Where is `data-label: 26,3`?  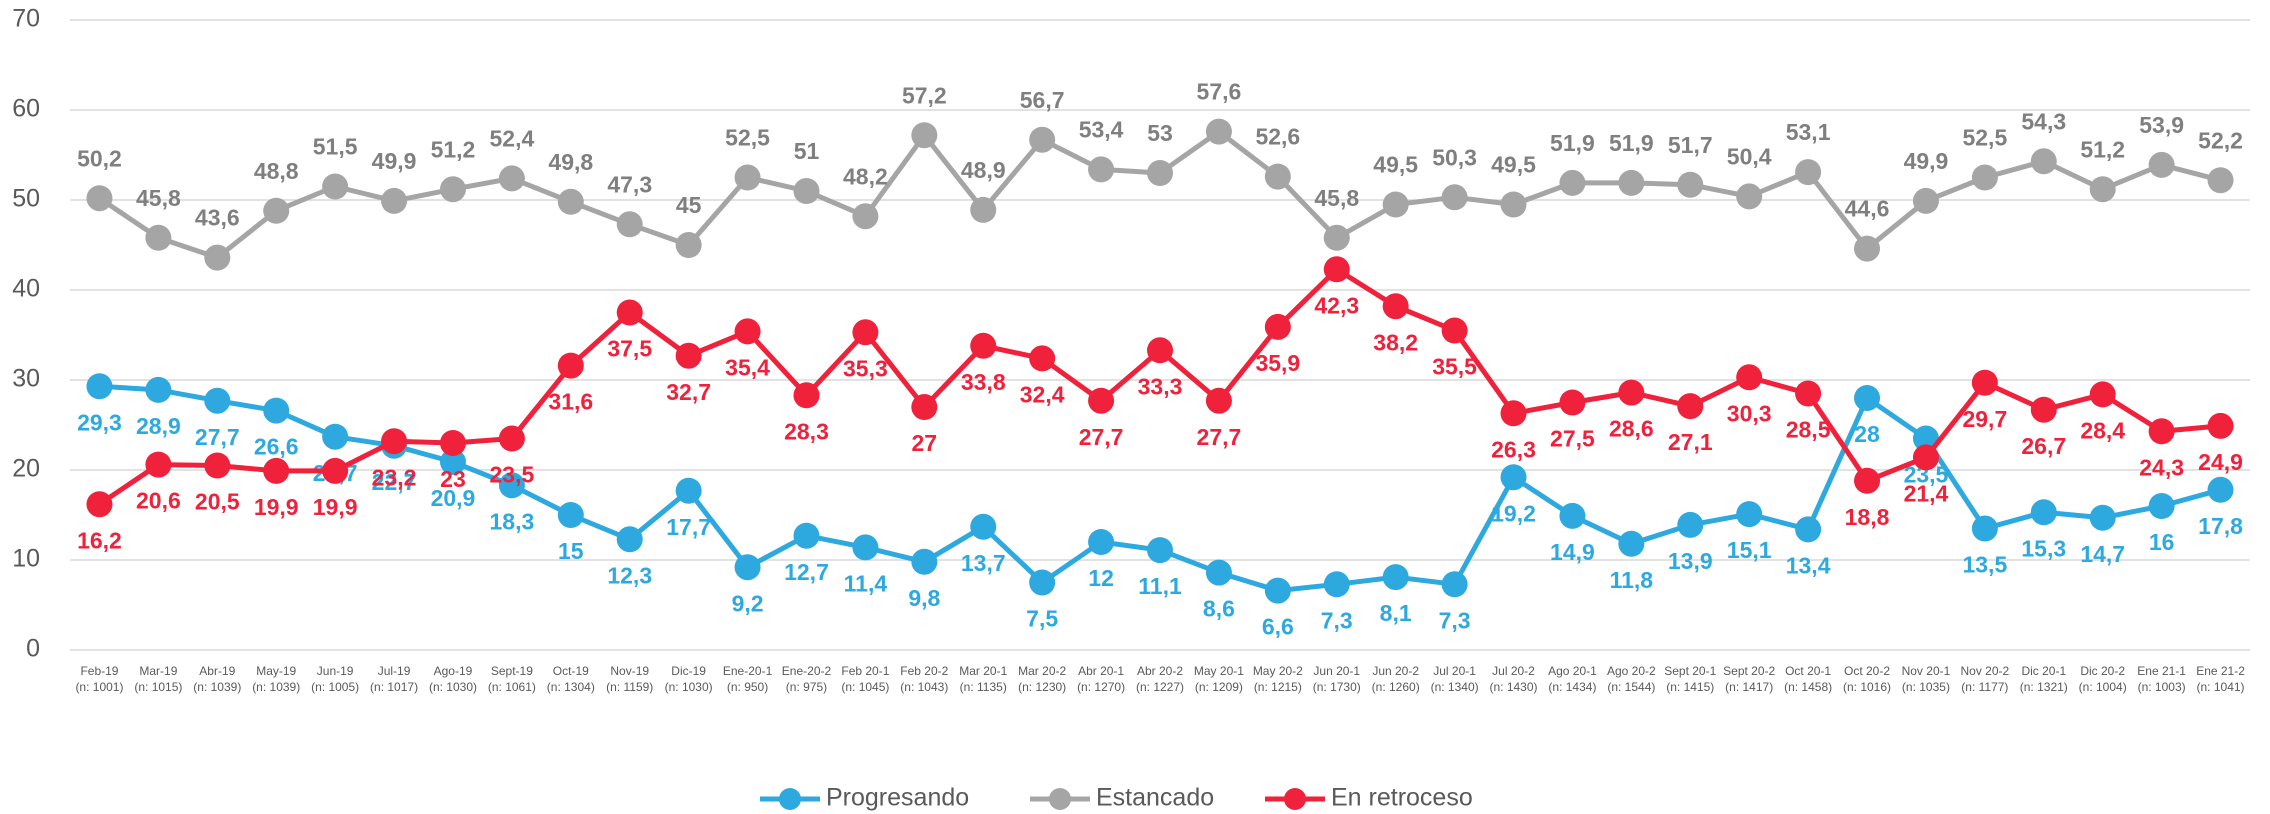 data-label: 26,3 is located at coordinates (1513, 449).